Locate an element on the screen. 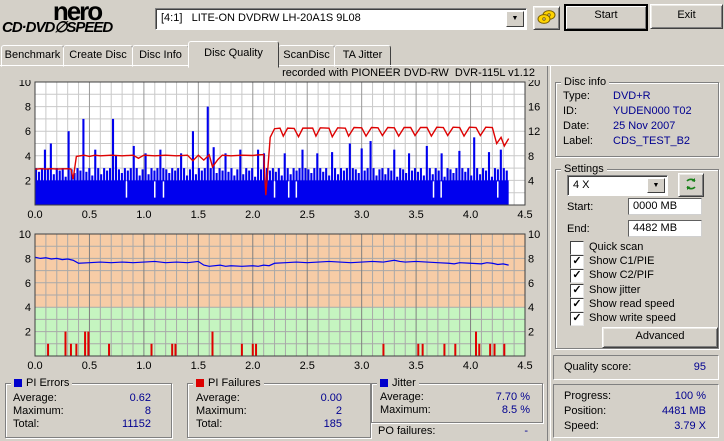 The image size is (724, 441). panel-divider is located at coordinates (549, 253).